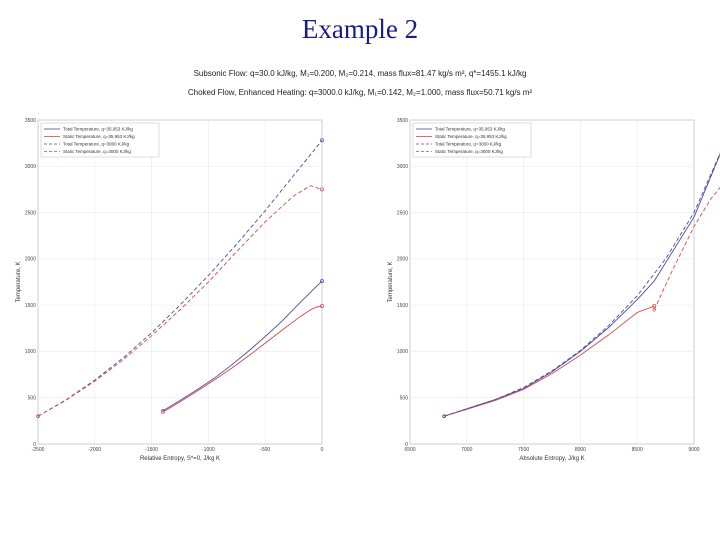 The image size is (720, 540). Describe the element at coordinates (180, 459) in the screenshot. I see `x-axis-label: Relative Entropy, S*=0, J/kg K` at that location.